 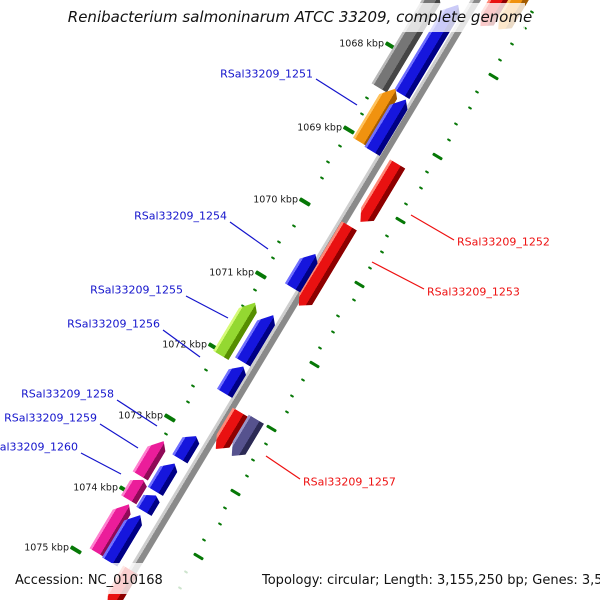 What do you see at coordinates (266, 74) in the screenshot?
I see `gene-label-RSal33209_1251: RSal33209_1251` at bounding box center [266, 74].